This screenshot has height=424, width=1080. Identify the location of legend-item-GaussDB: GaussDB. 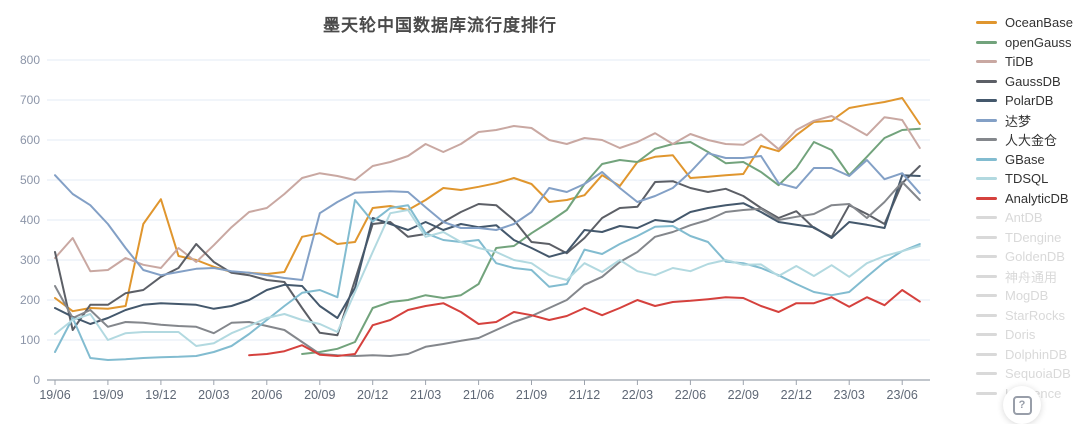
(1028, 82).